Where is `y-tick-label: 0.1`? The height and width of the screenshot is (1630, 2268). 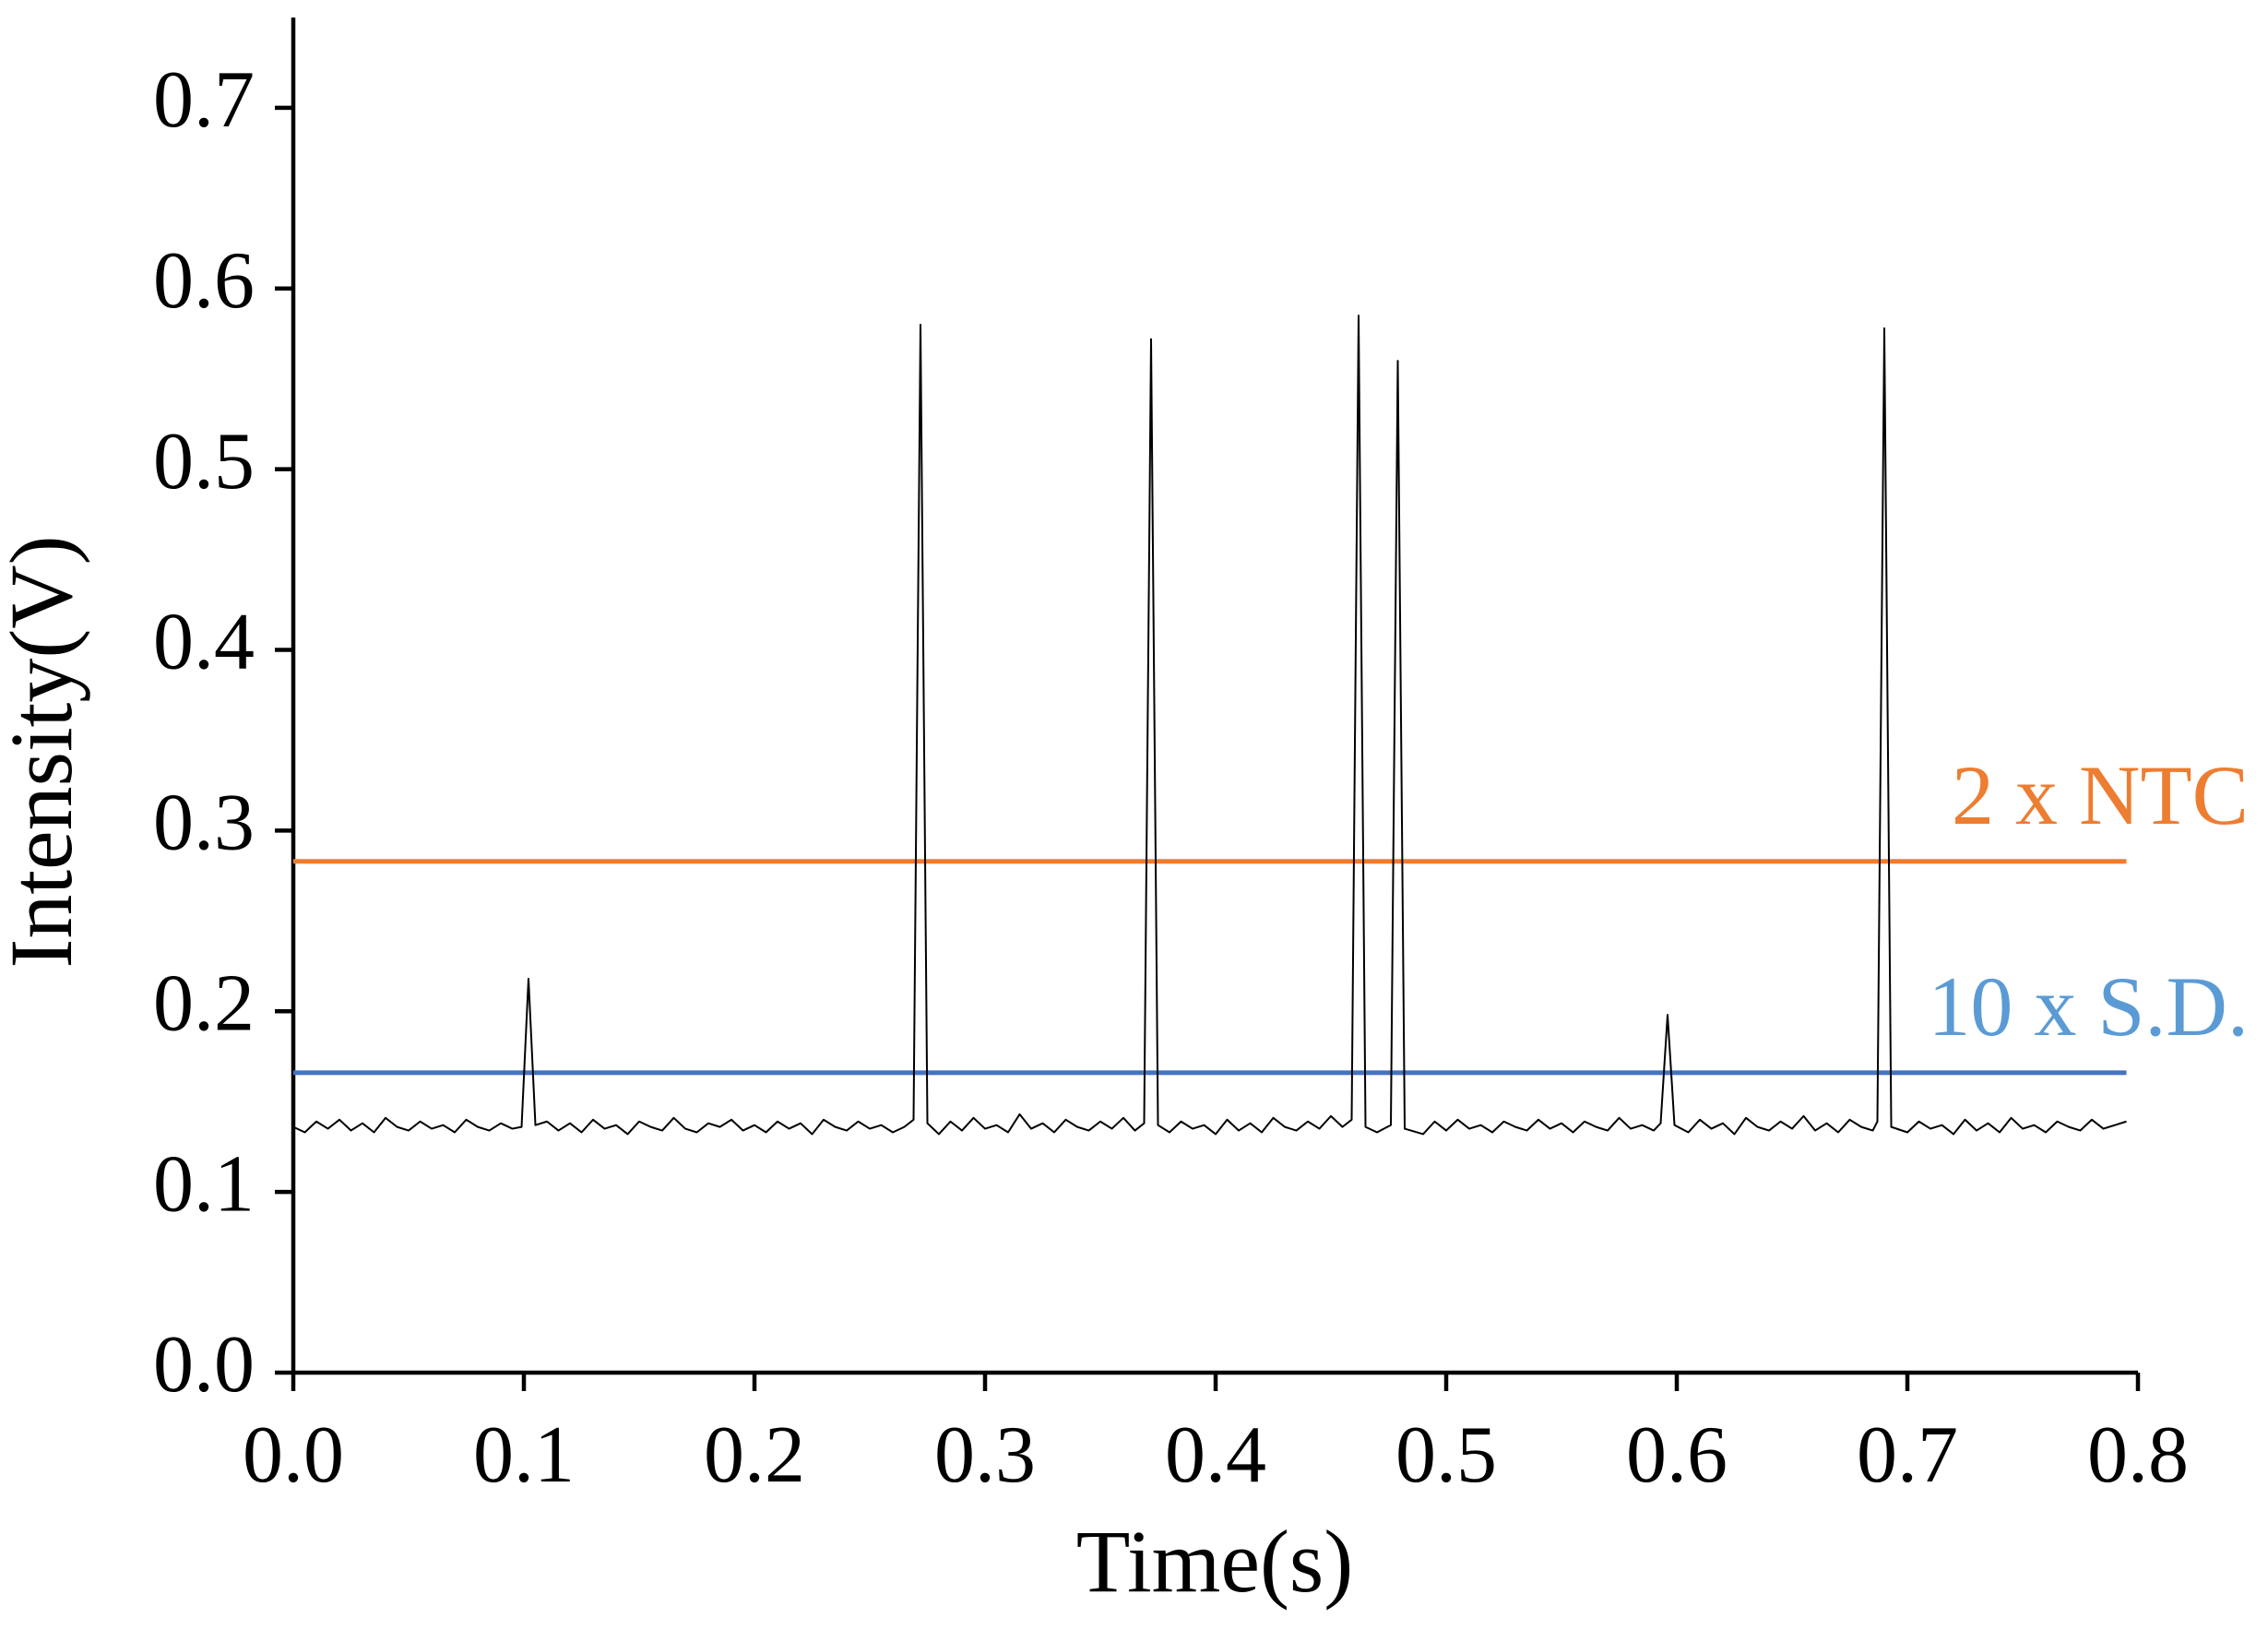
y-tick-label: 0.1 is located at coordinates (204, 1184).